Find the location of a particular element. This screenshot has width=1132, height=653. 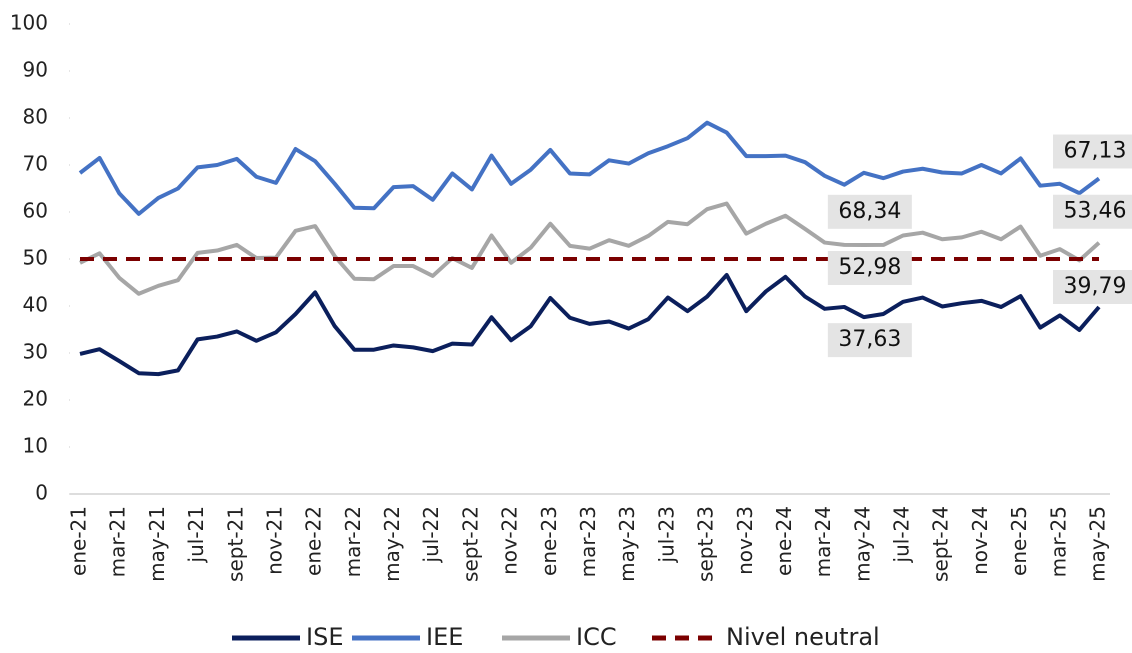

x-tick-label: mar-21 is located at coordinates (118, 541).